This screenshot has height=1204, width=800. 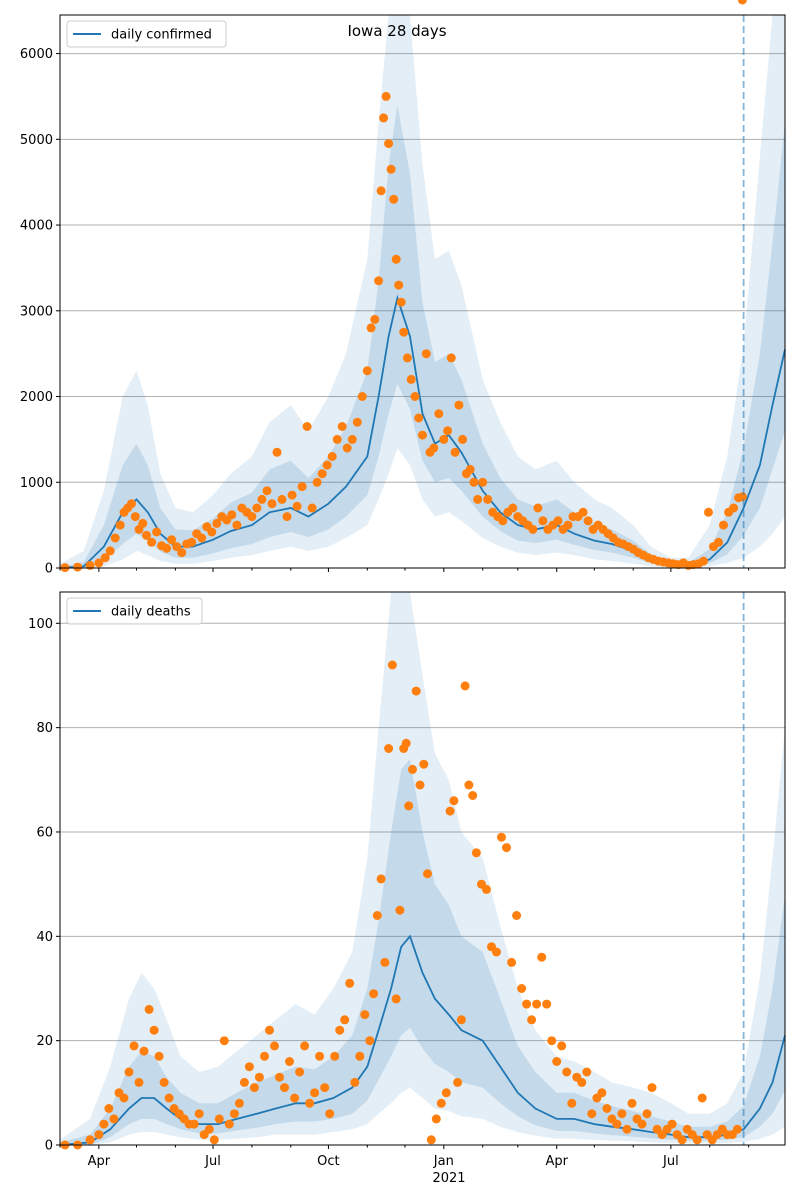 What do you see at coordinates (36, 226) in the screenshot?
I see `y-tick-label: 4000` at bounding box center [36, 226].